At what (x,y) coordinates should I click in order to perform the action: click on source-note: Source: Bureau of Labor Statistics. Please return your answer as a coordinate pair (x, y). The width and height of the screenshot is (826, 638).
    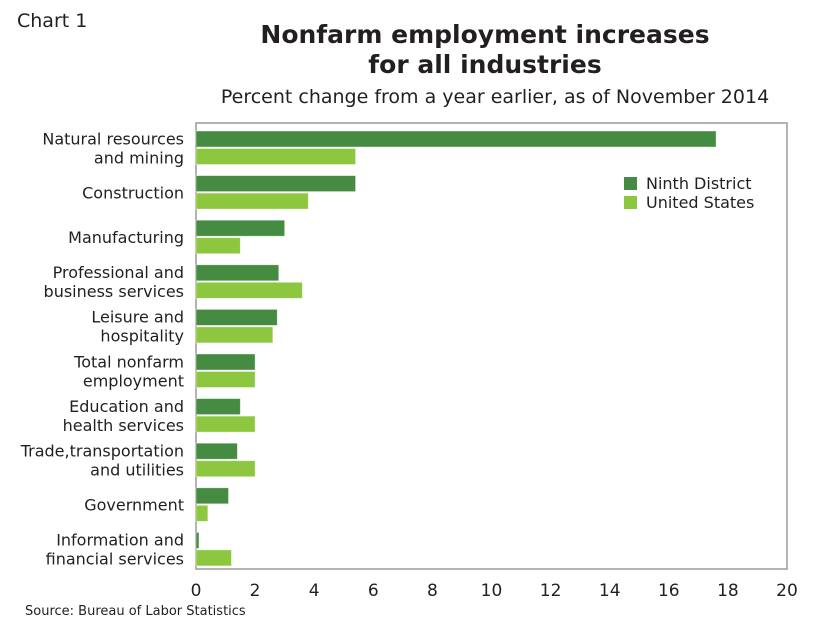
    Looking at the image, I should click on (135, 611).